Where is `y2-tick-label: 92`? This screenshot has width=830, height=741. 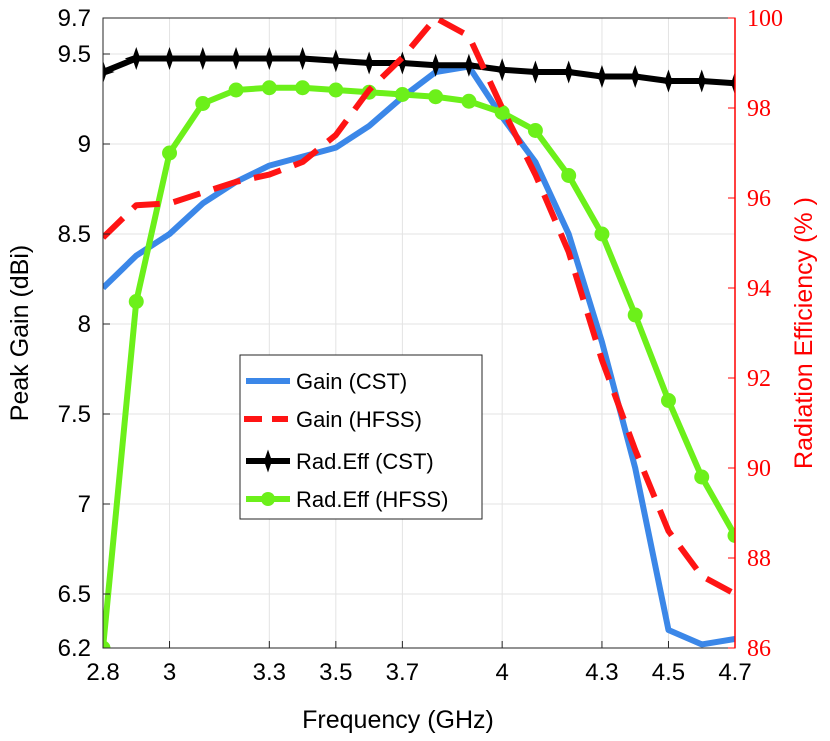
y2-tick-label: 92 is located at coordinates (759, 379).